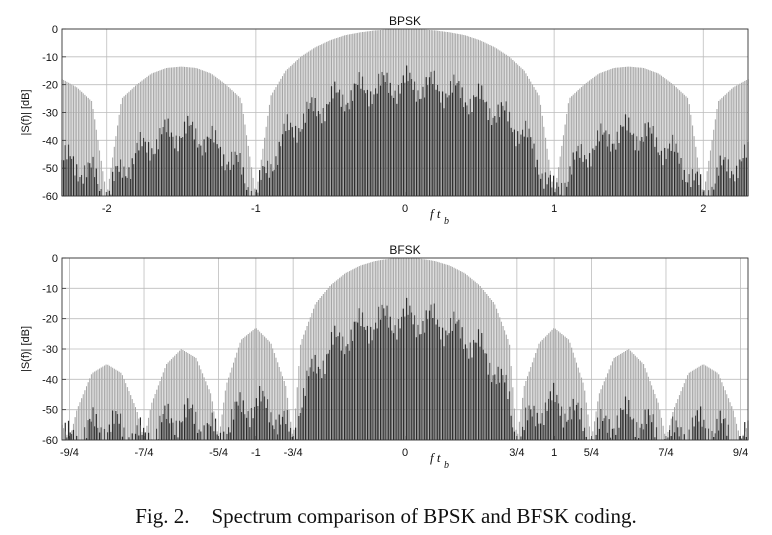 This screenshot has height=535, width=772. What do you see at coordinates (703, 209) in the screenshot?
I see `x-tick-label: 2` at bounding box center [703, 209].